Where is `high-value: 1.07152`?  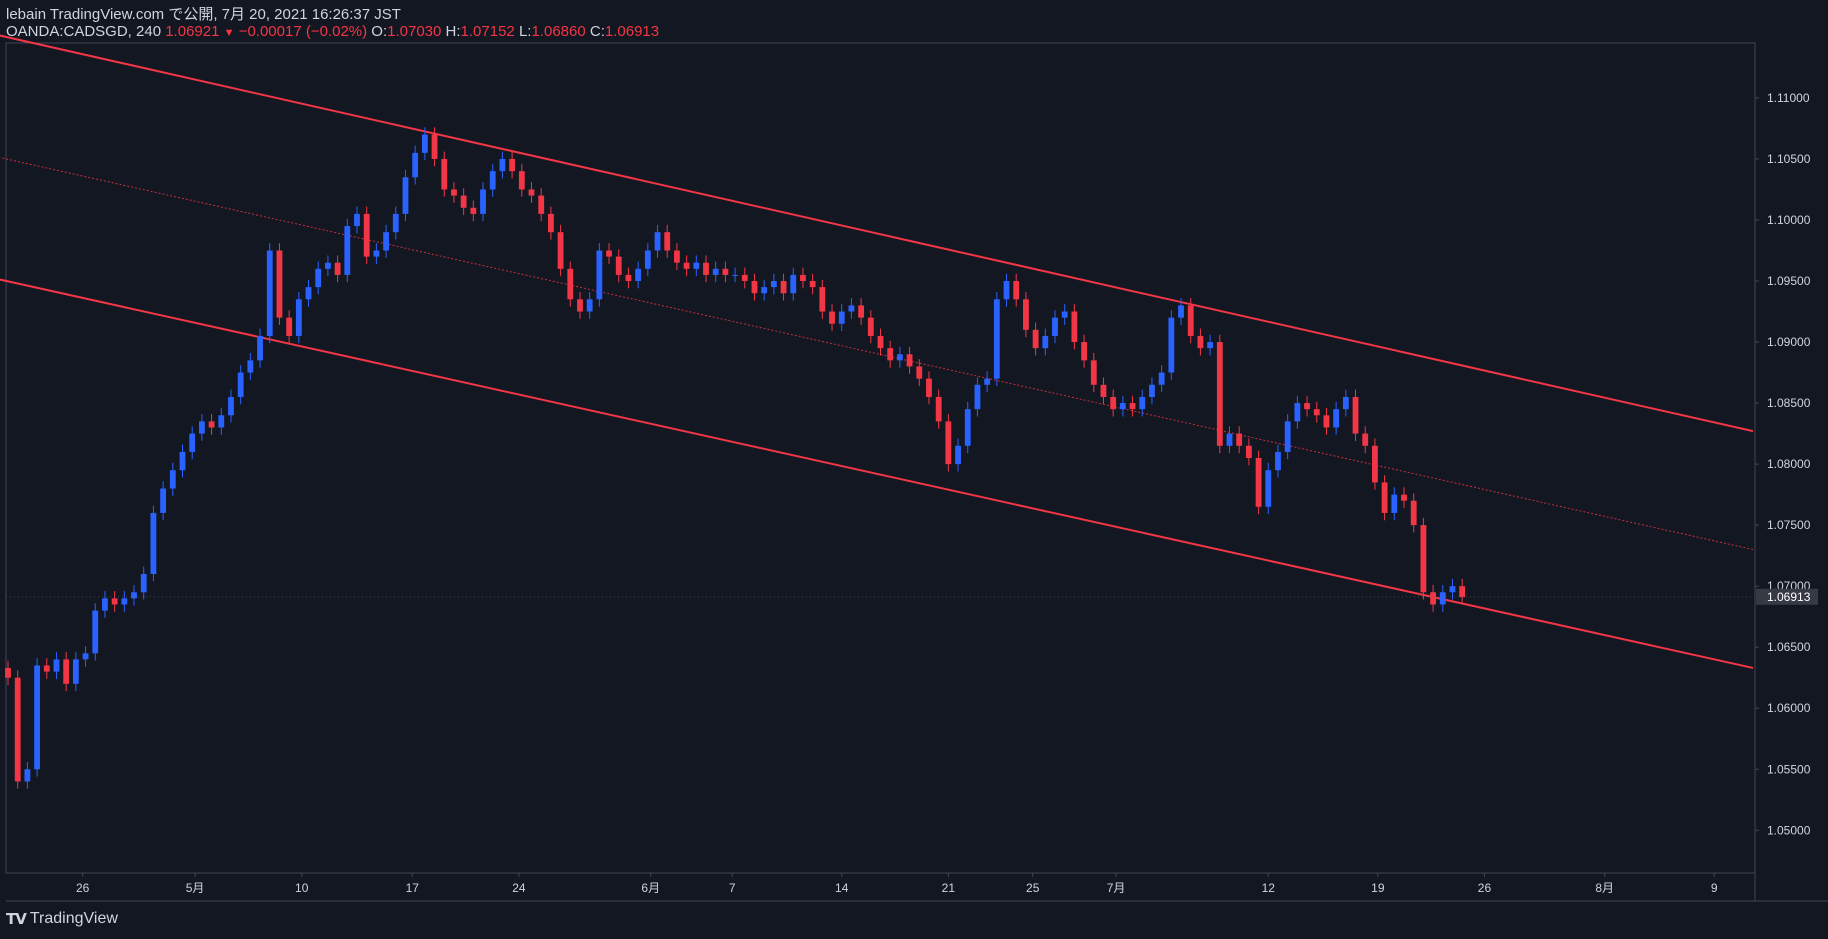 high-value: 1.07152 is located at coordinates (487, 31).